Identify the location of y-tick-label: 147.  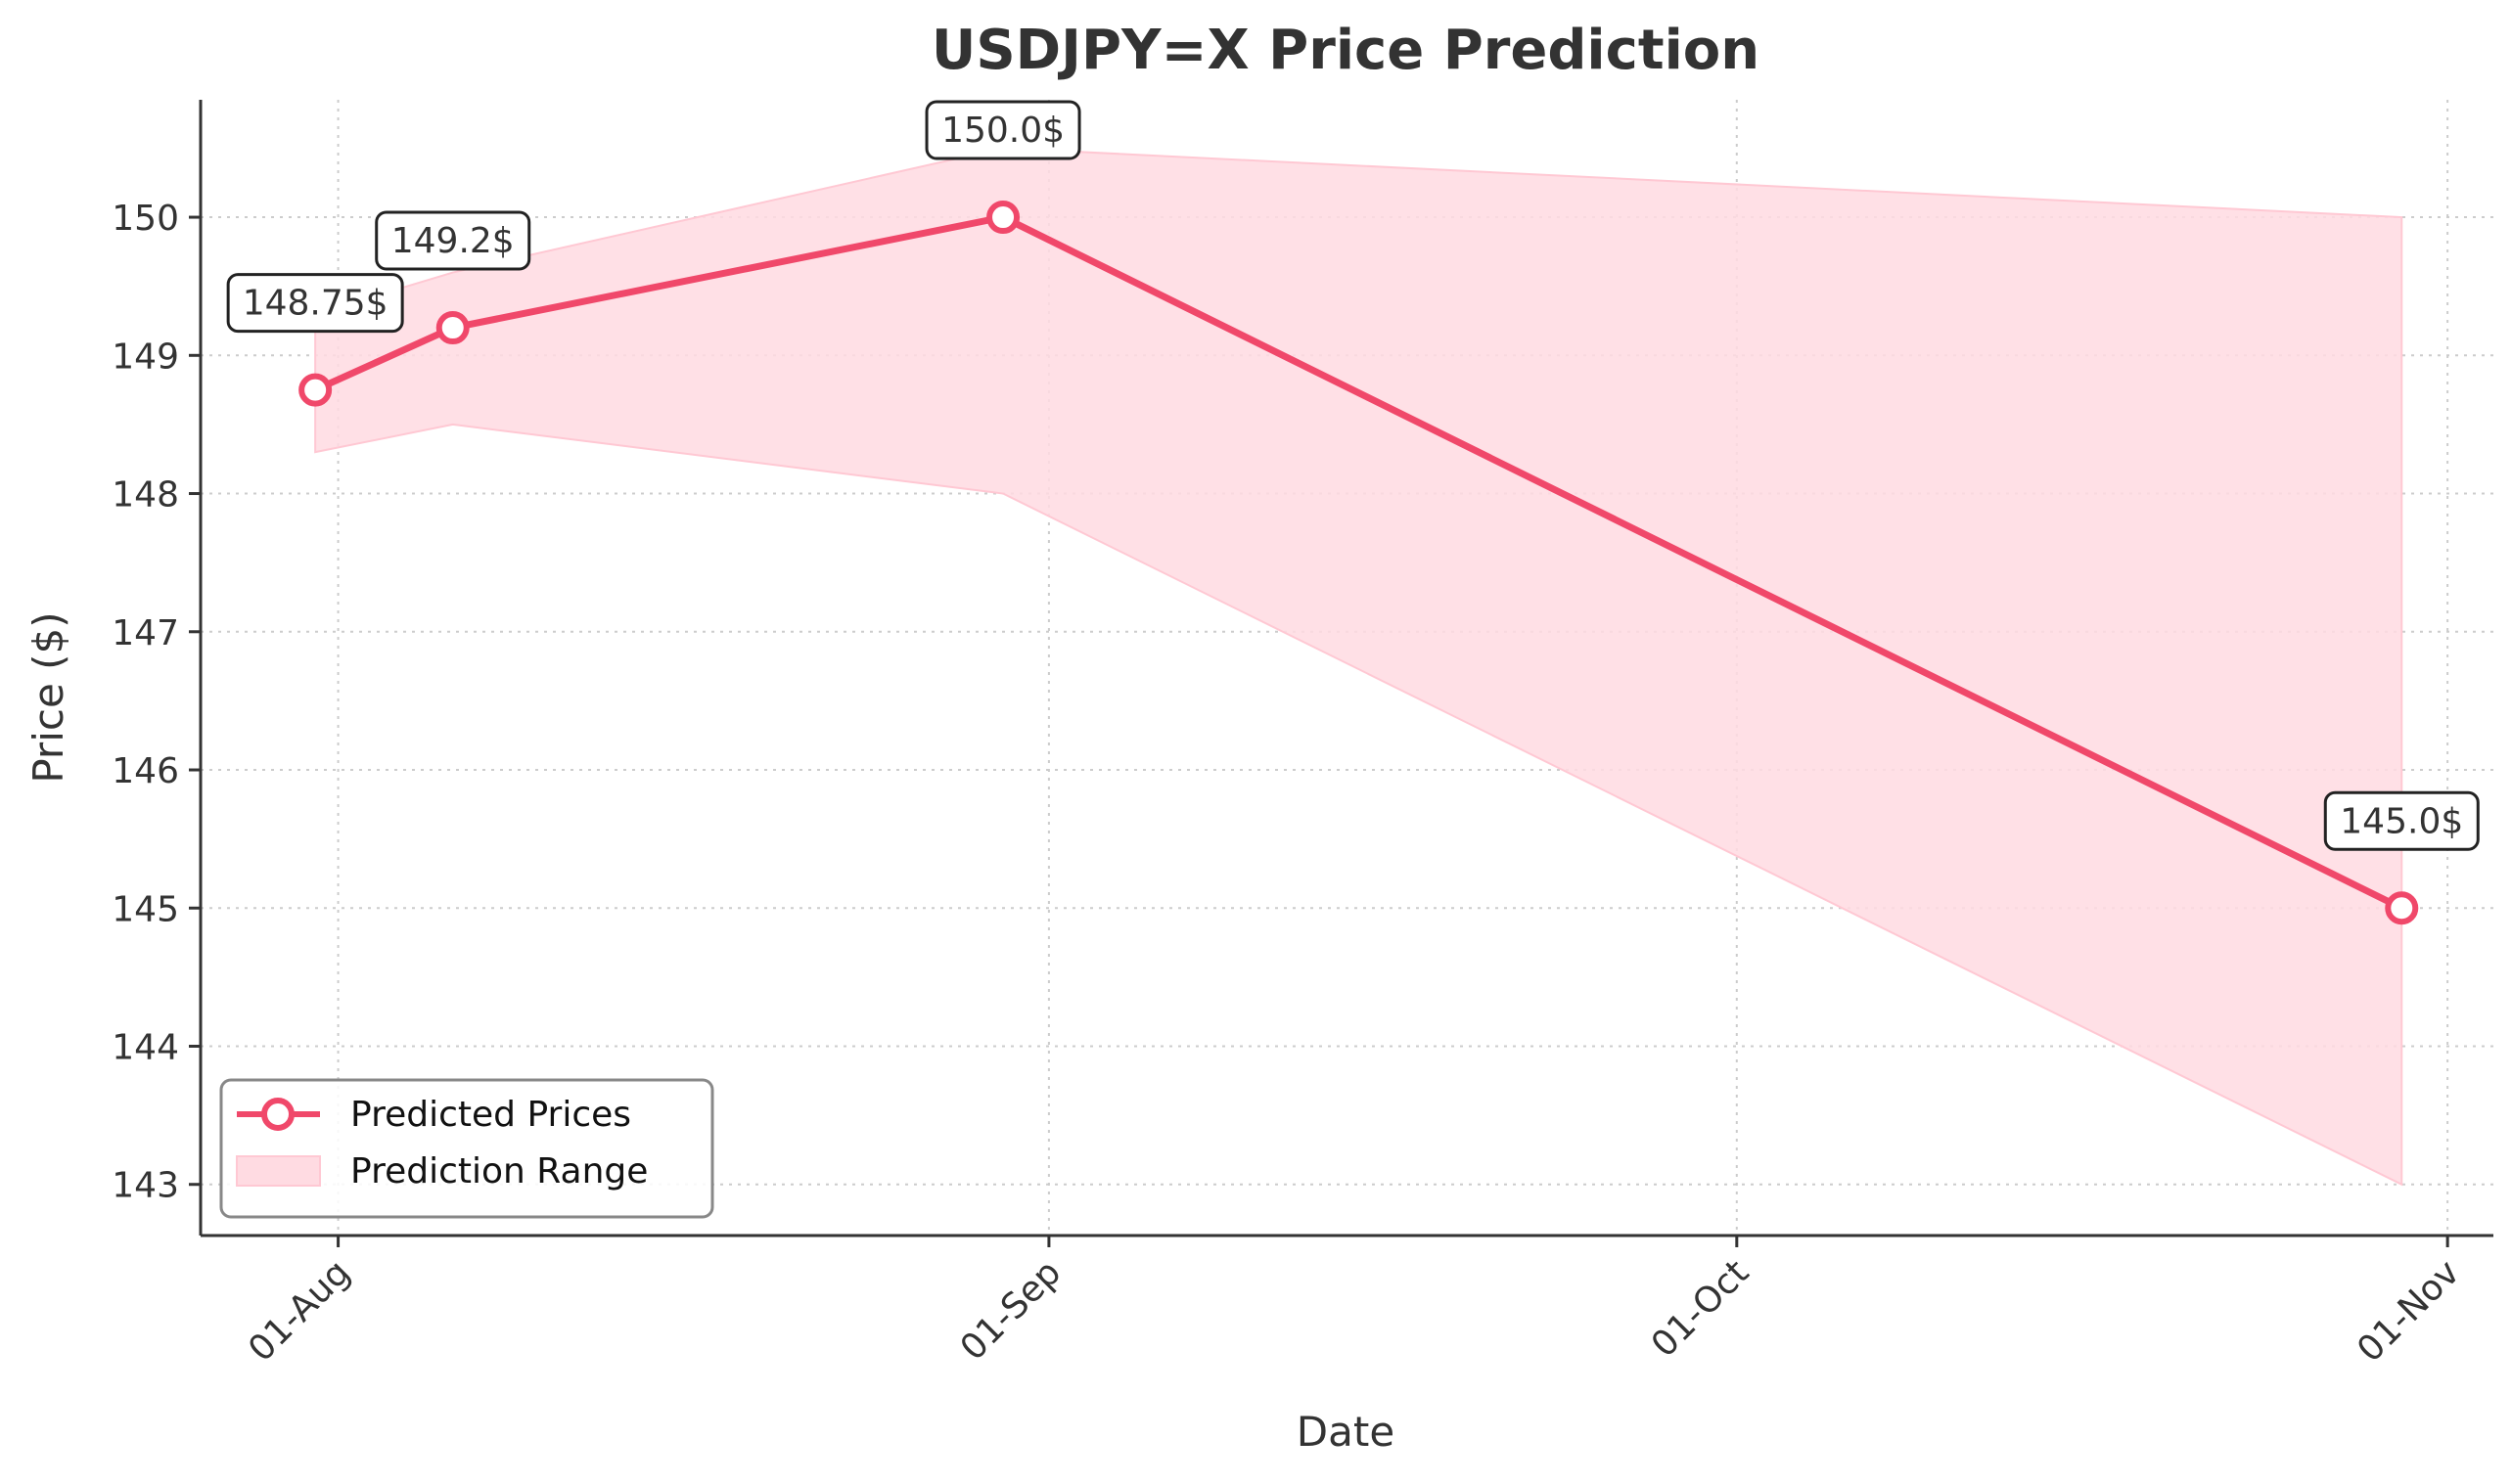
(146, 633).